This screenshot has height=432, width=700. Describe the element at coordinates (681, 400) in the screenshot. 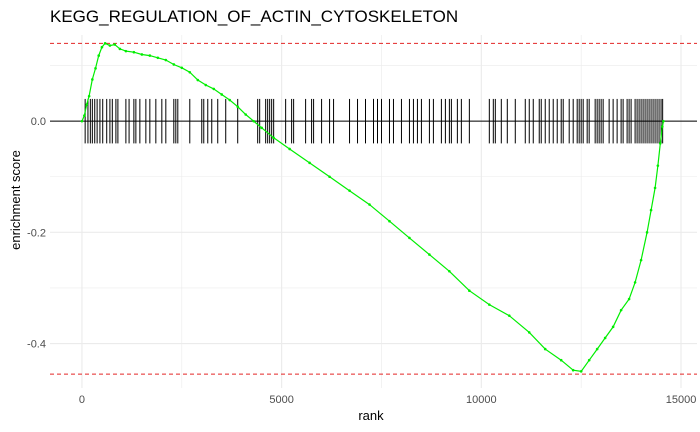

I see `x-tick-label: 15000` at that location.